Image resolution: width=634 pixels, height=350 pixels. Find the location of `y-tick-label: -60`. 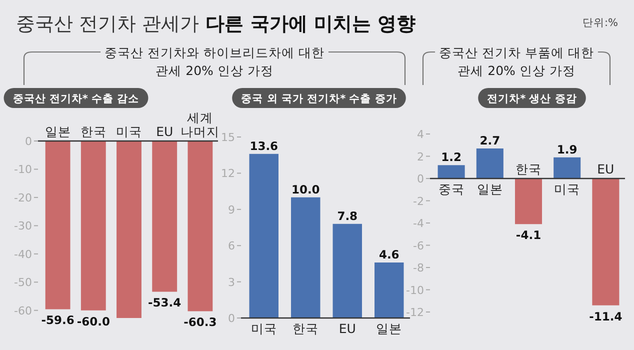

y-tick-label: -60 is located at coordinates (23, 311).